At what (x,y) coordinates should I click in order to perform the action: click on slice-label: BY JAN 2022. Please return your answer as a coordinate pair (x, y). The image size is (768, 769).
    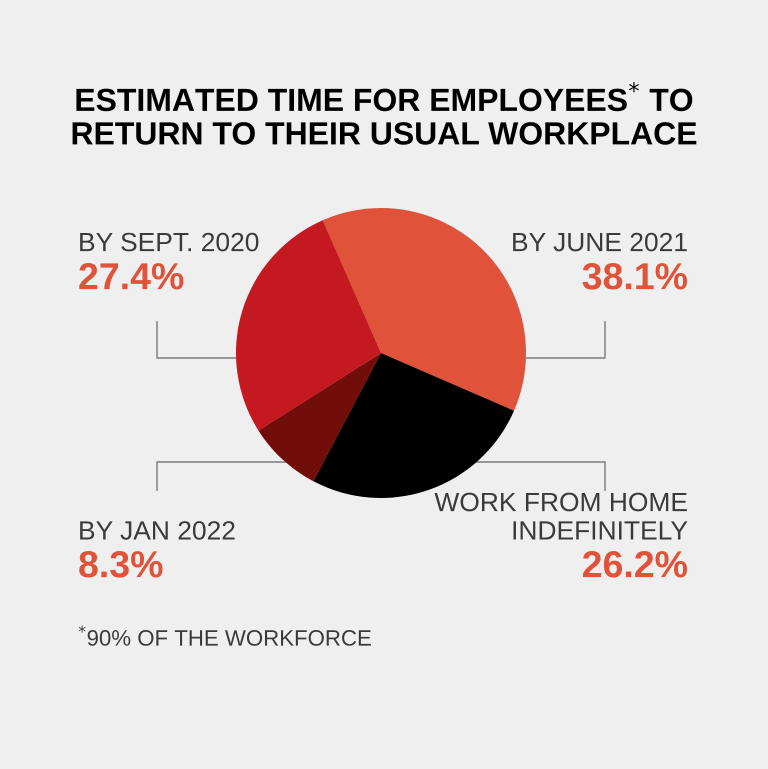
    Looking at the image, I should click on (157, 530).